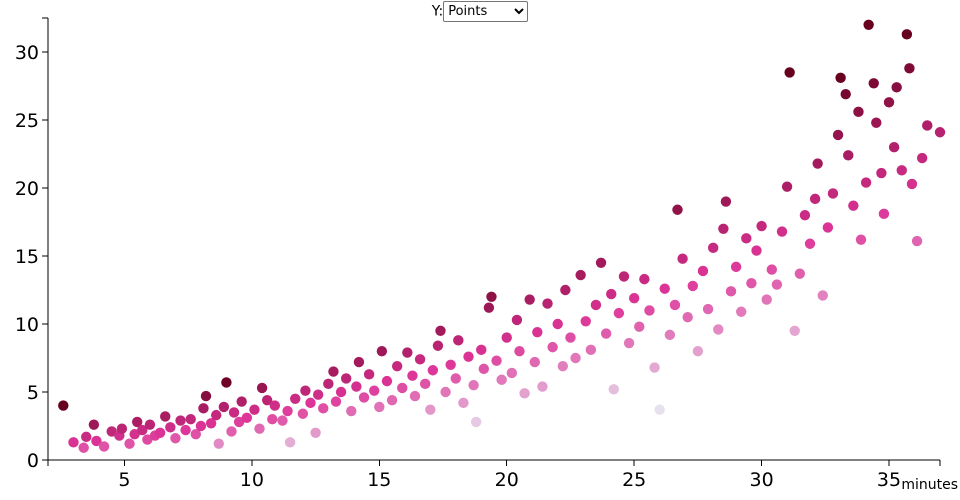 The image size is (960, 500). I want to click on y-tick-label: 0, so click(33, 461).